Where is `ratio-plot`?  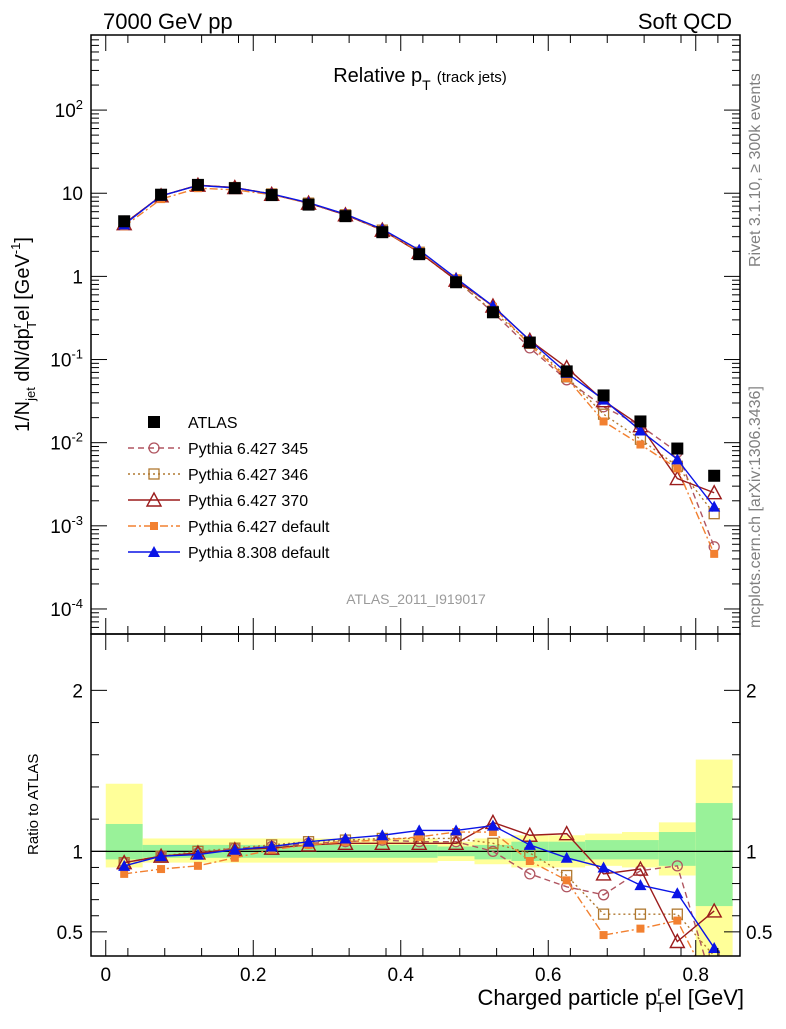
ratio-plot is located at coordinates (419, 884).